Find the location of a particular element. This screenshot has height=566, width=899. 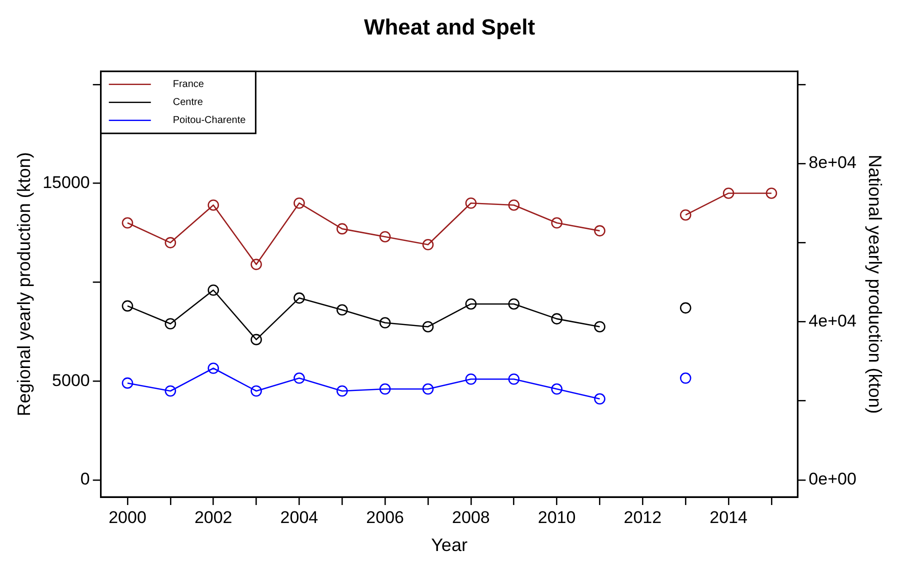

y2-axis-title: National yearly production (kton) is located at coordinates (875, 284).